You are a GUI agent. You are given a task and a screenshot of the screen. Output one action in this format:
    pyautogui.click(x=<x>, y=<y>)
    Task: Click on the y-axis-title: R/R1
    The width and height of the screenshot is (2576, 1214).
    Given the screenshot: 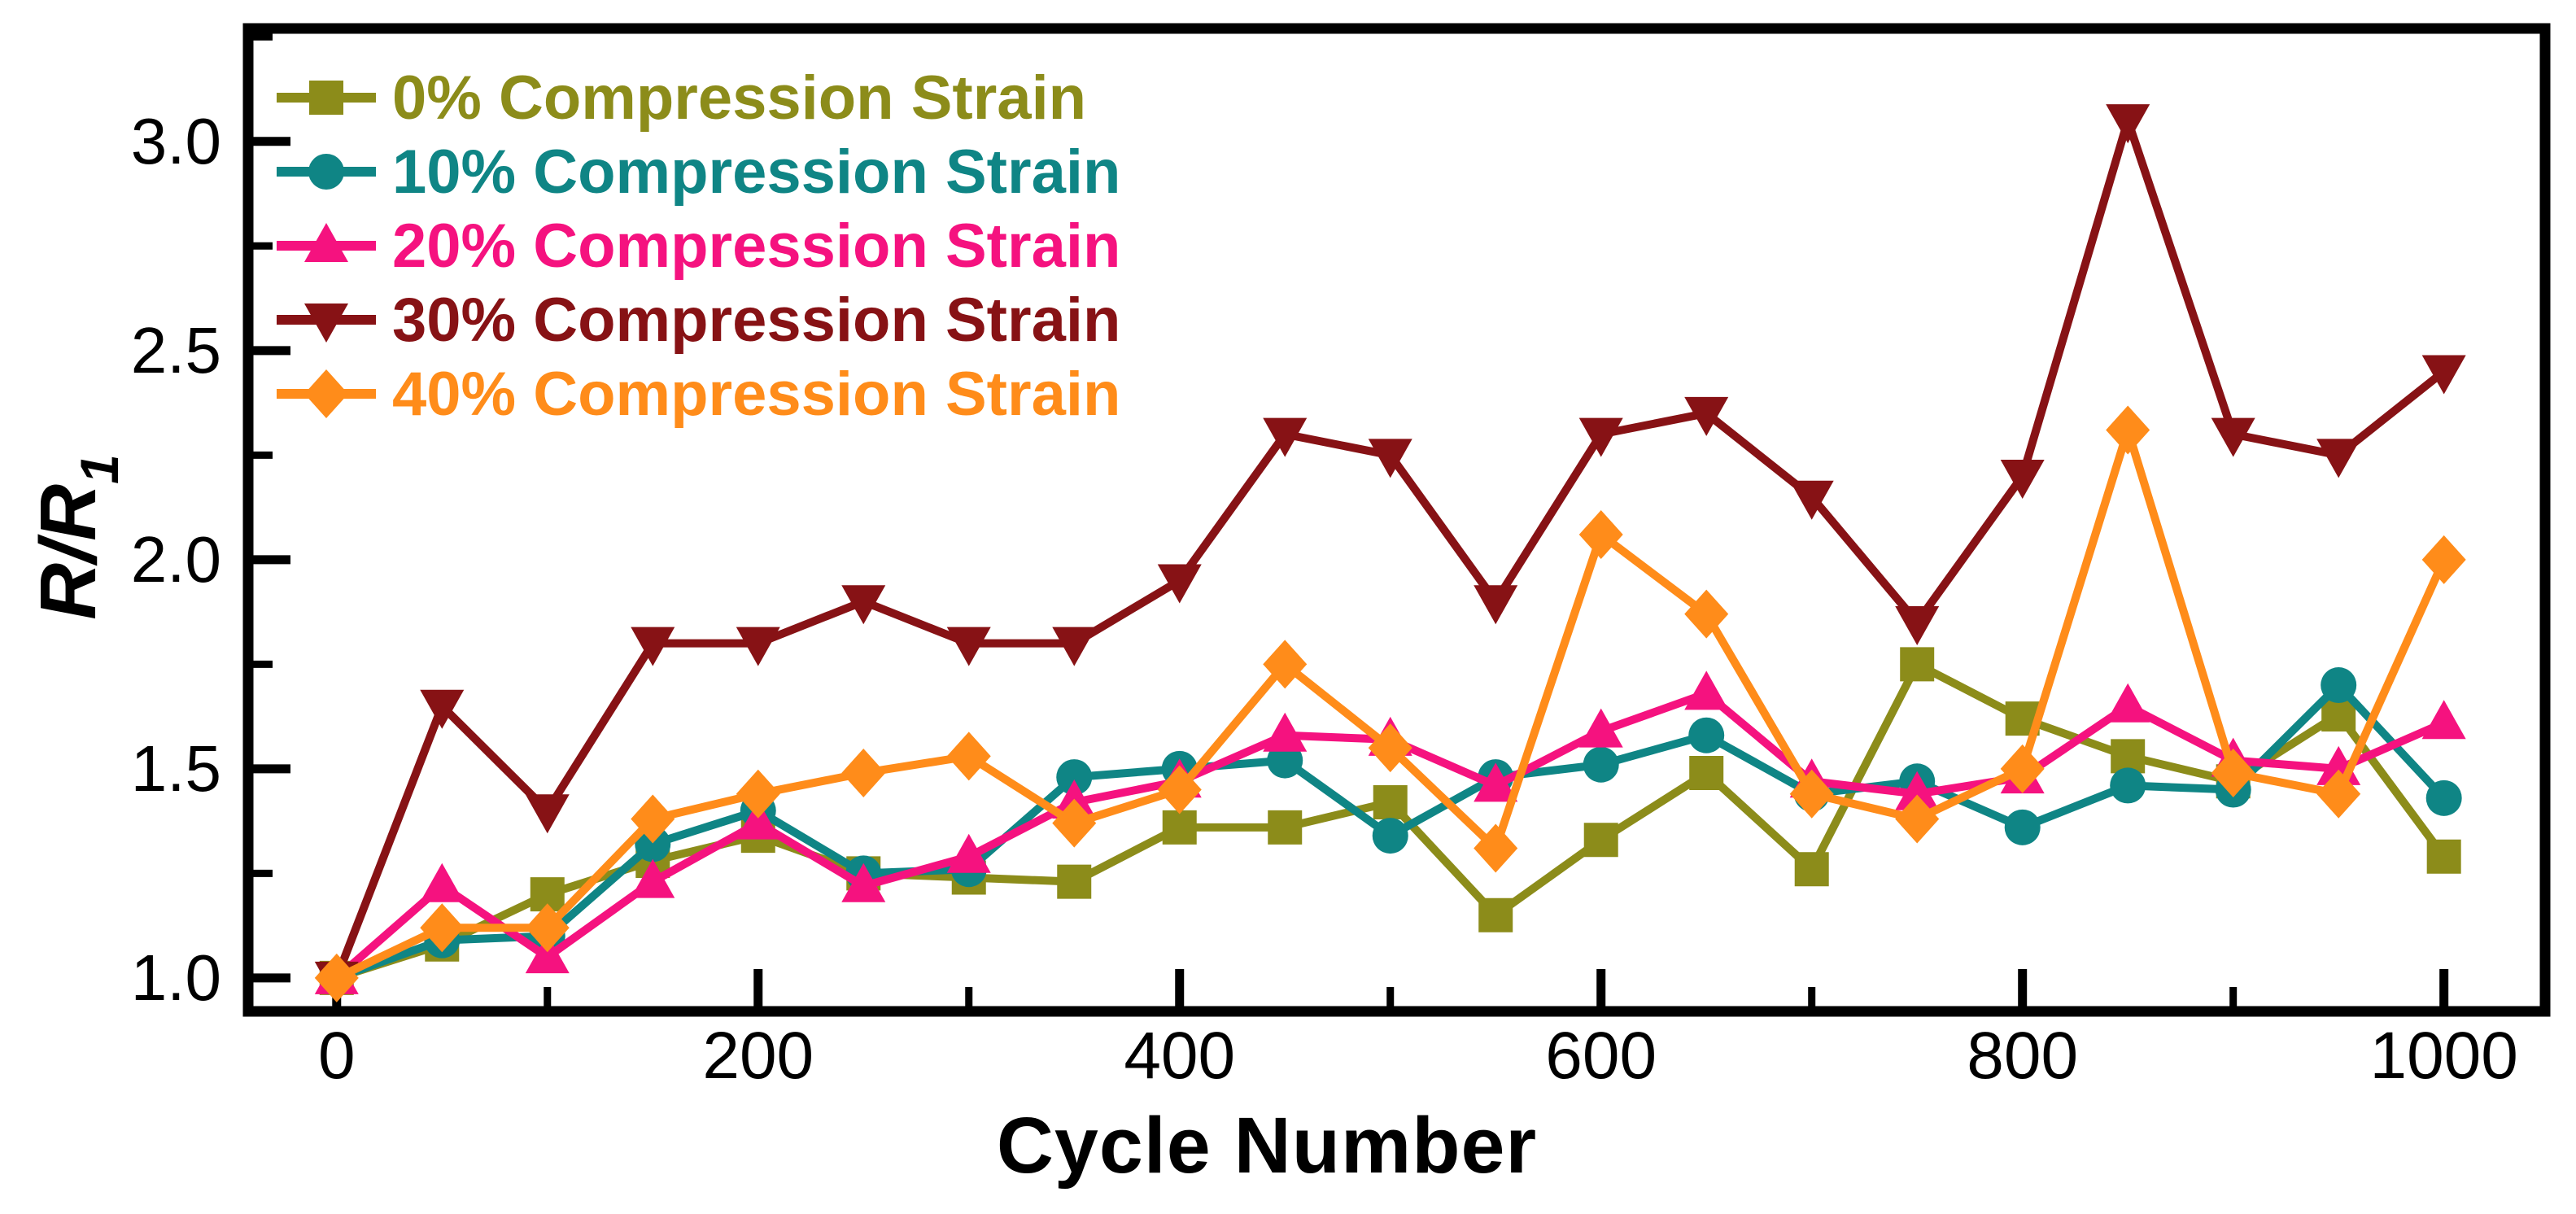 What is the action you would take?
    pyautogui.click(x=76, y=537)
    